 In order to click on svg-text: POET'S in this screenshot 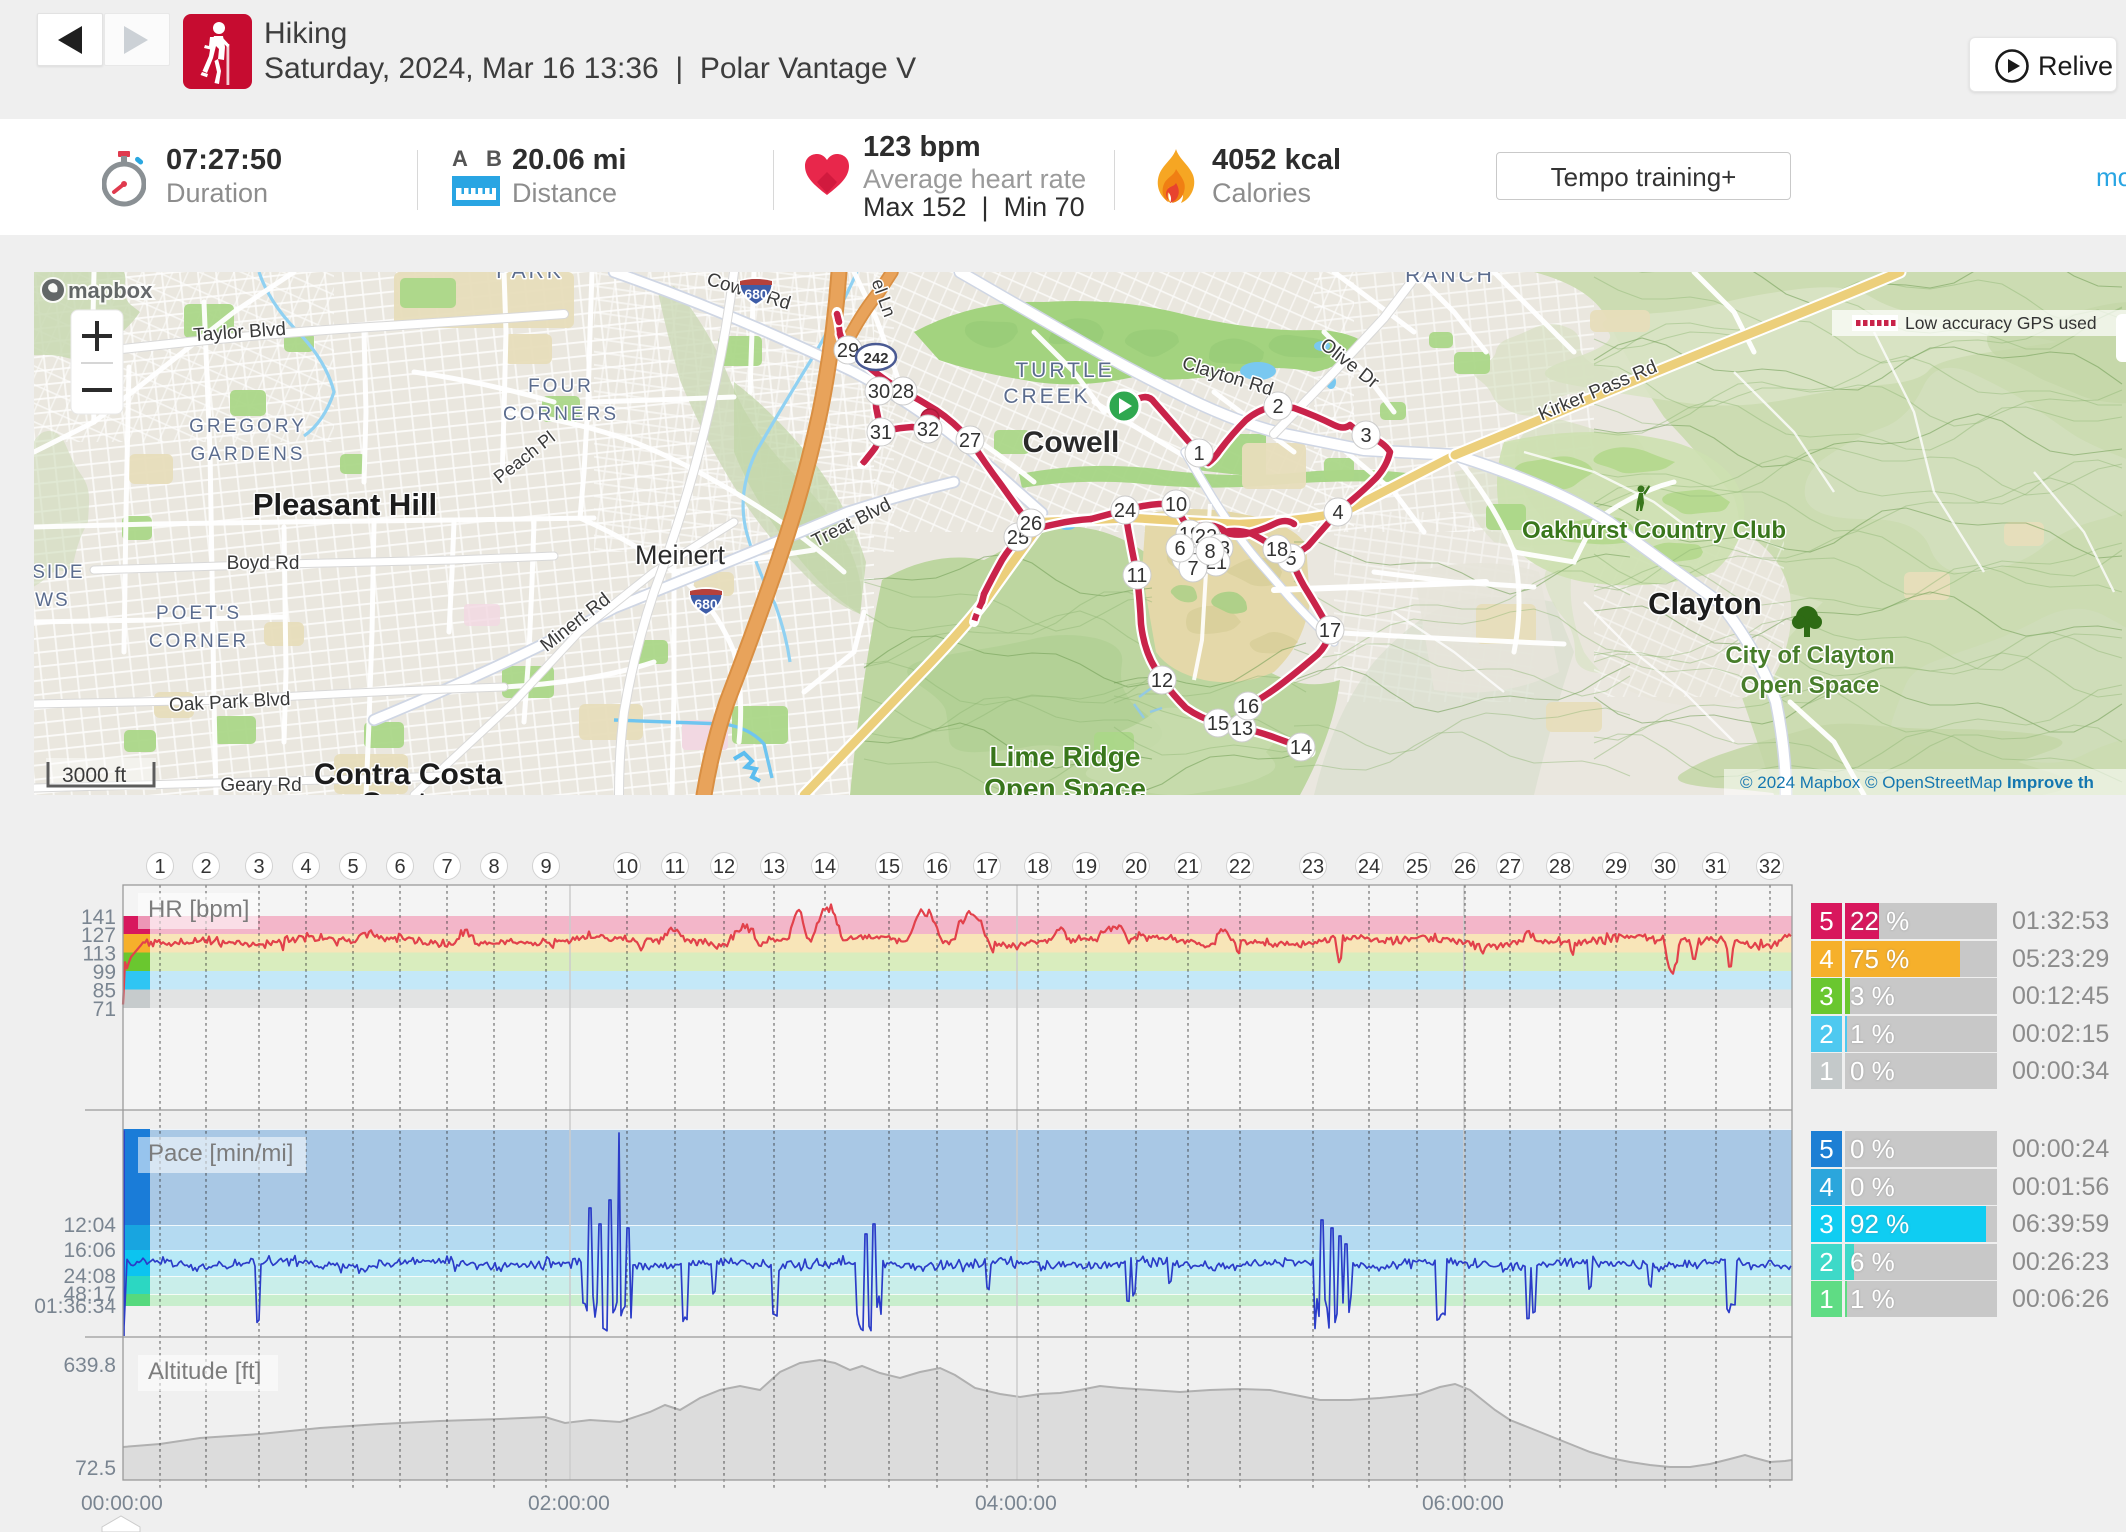, I will do `click(199, 613)`.